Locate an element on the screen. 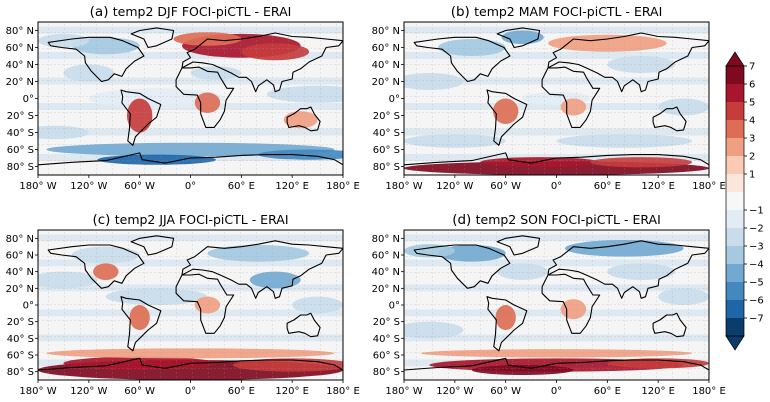 The height and width of the screenshot is (402, 770). colorbar-extend-min is located at coordinates (735, 343).